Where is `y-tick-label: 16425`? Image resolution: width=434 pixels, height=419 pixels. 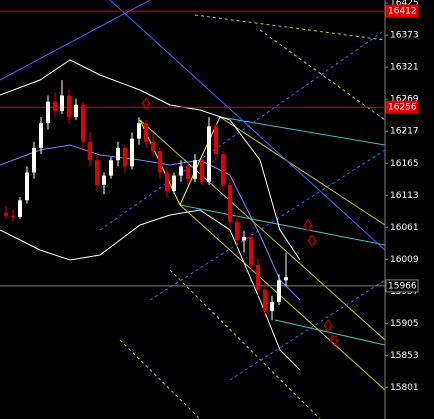 y-tick-label: 16425 is located at coordinates (404, 4).